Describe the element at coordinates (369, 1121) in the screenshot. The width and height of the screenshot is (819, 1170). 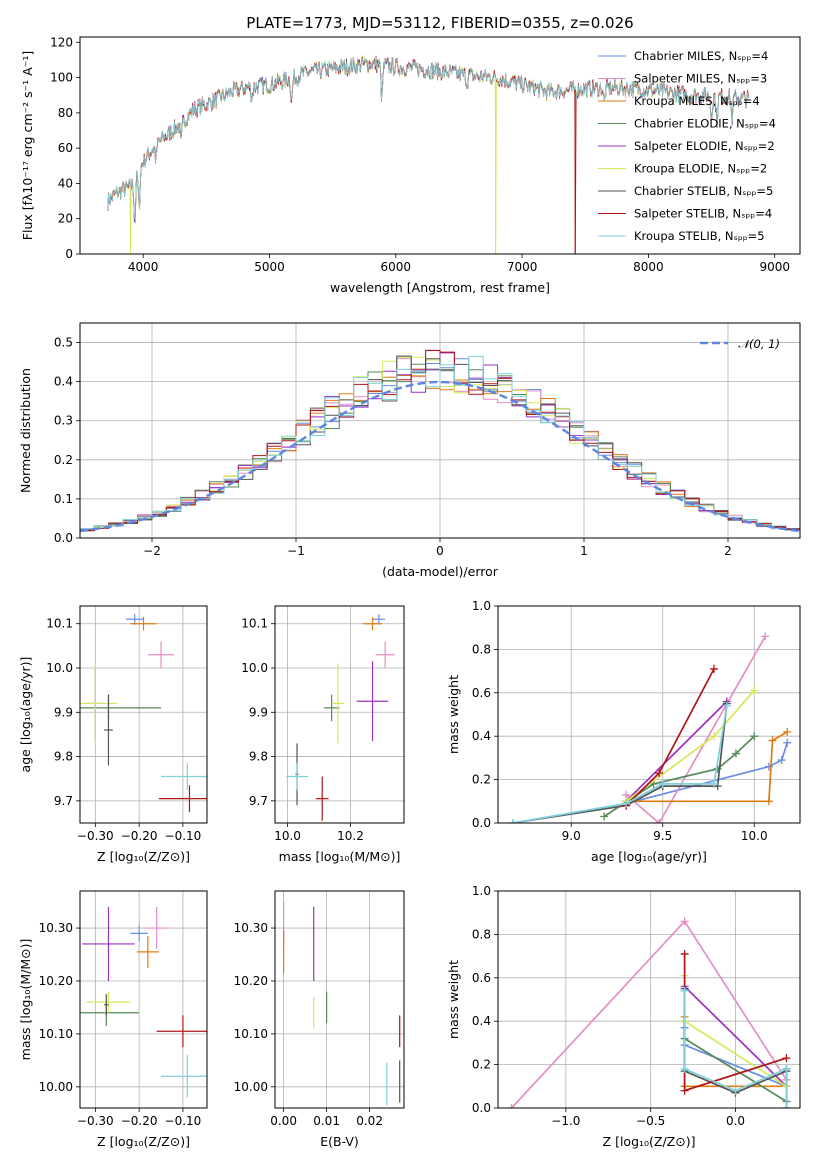
I see `x-tick-label: 0.02` at that location.